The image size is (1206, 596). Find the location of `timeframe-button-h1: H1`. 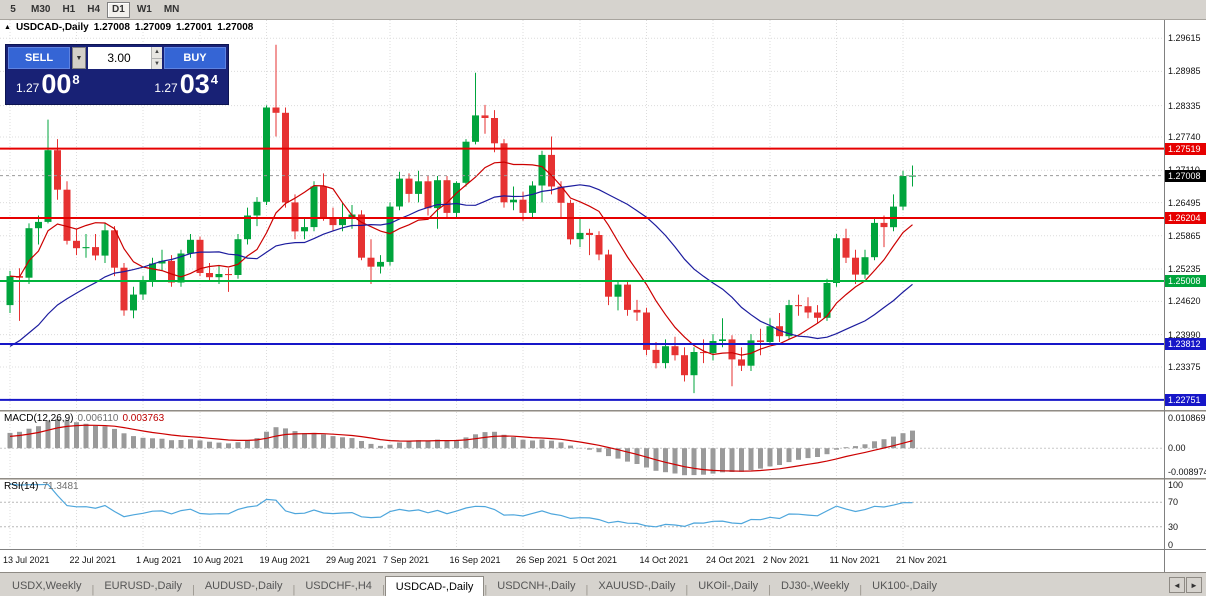

timeframe-button-h1: H1 is located at coordinates (69, 9).